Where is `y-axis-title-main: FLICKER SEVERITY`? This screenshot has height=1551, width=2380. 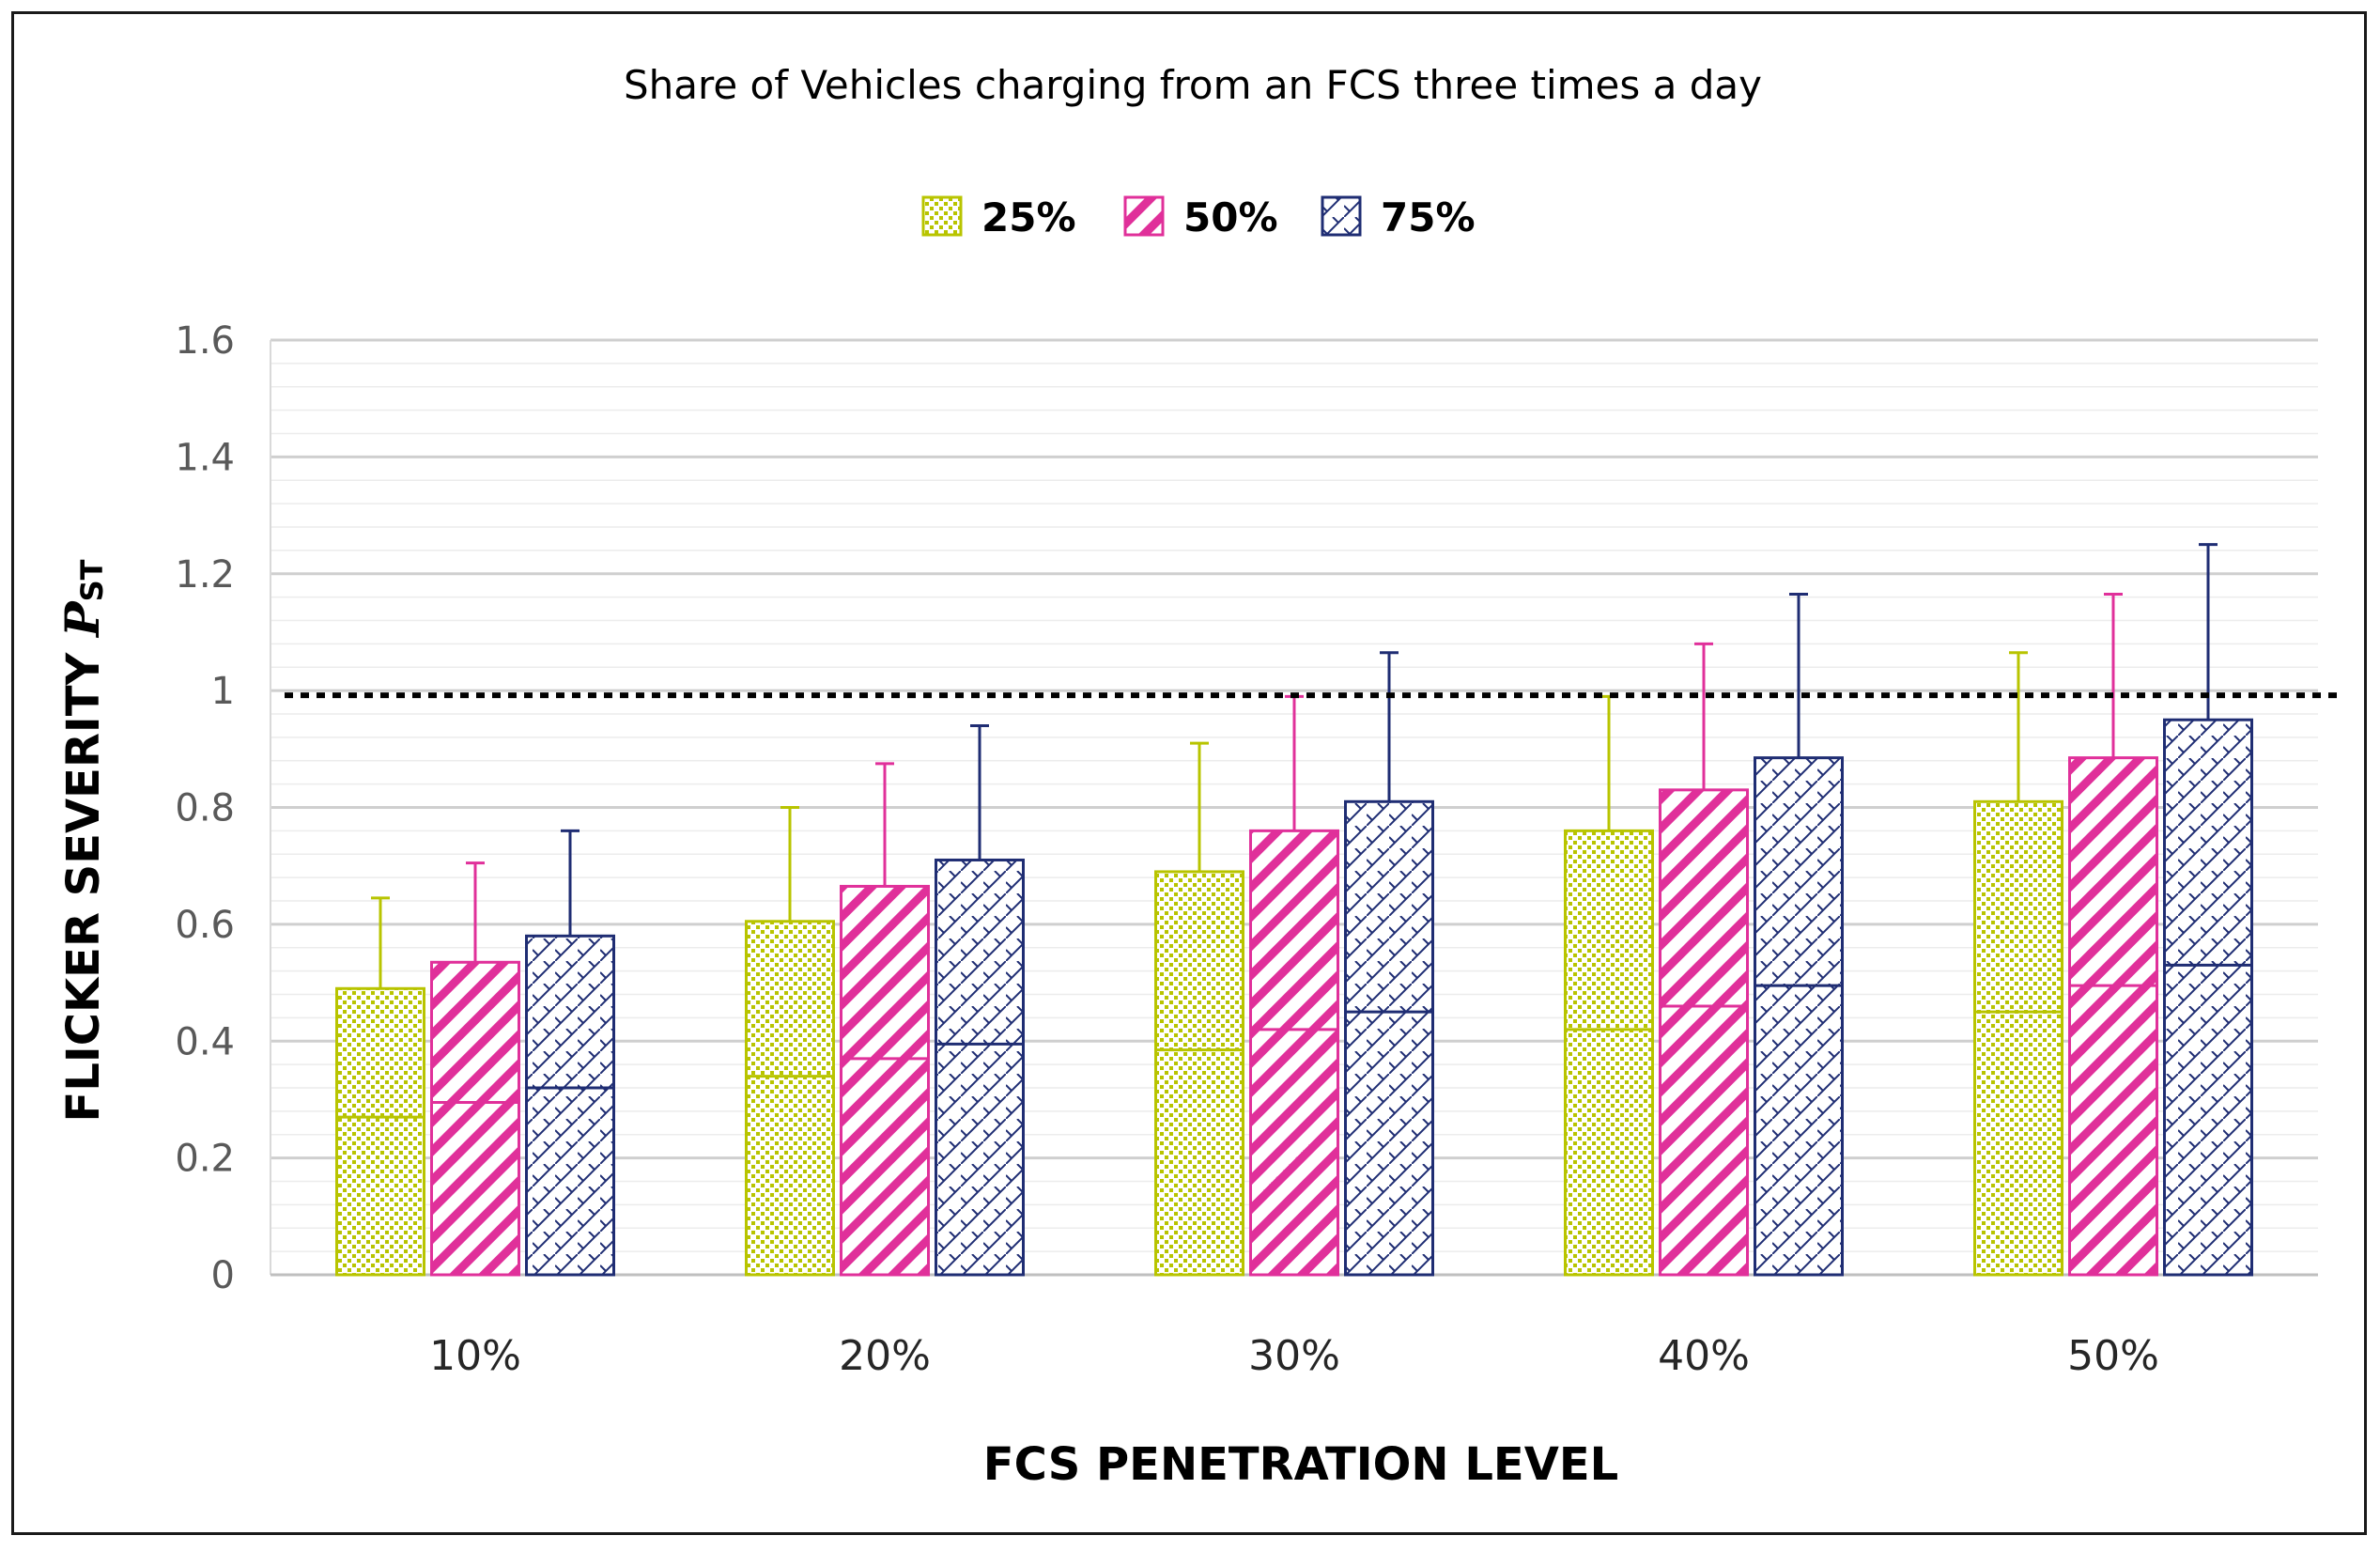 y-axis-title-main: FLICKER SEVERITY is located at coordinates (83, 879).